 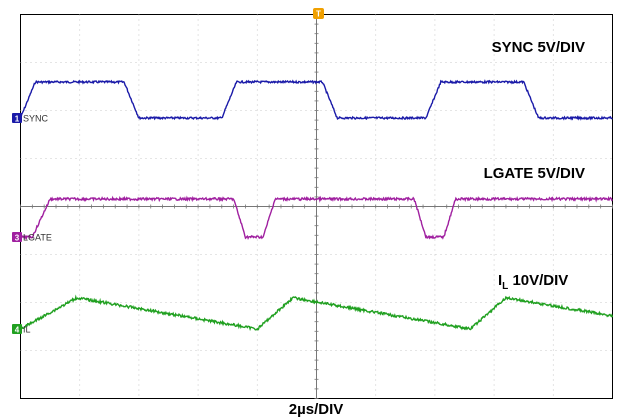 What do you see at coordinates (36, 119) in the screenshot?
I see `sync-channel-label: SYNC` at bounding box center [36, 119].